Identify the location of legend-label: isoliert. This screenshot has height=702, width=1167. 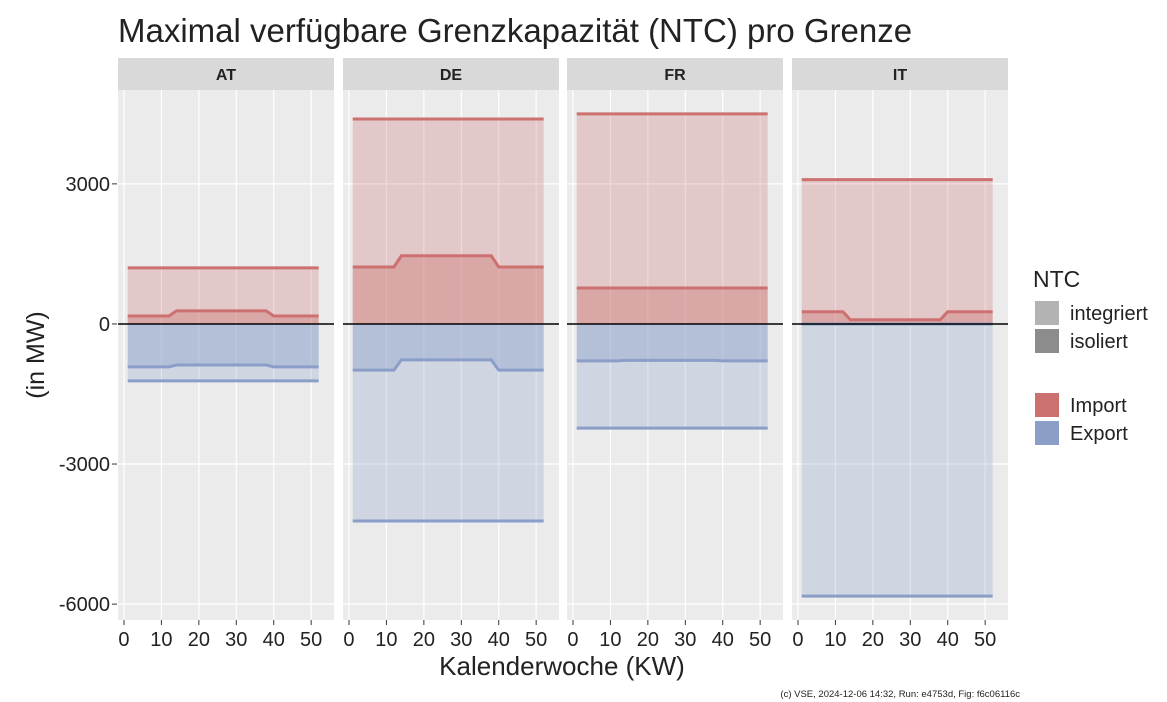
(1099, 342).